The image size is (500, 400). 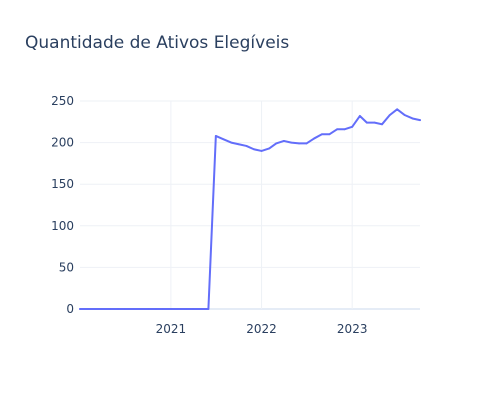 I want to click on chart-title: Quantidade de Ativos Elegíveis, so click(x=157, y=43).